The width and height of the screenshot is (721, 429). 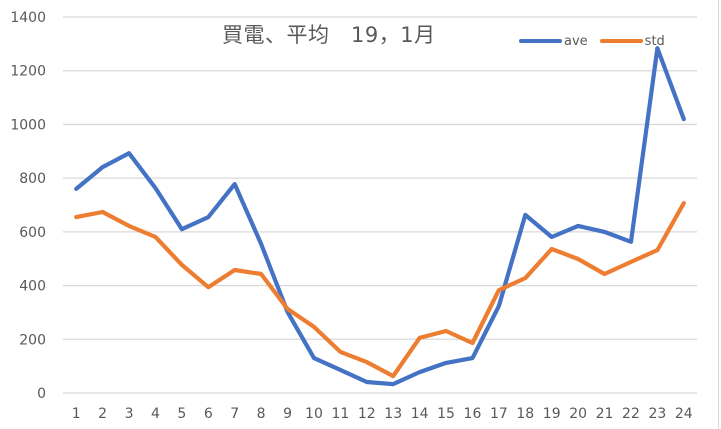 I want to click on x-tick-label: 14, so click(x=420, y=414).